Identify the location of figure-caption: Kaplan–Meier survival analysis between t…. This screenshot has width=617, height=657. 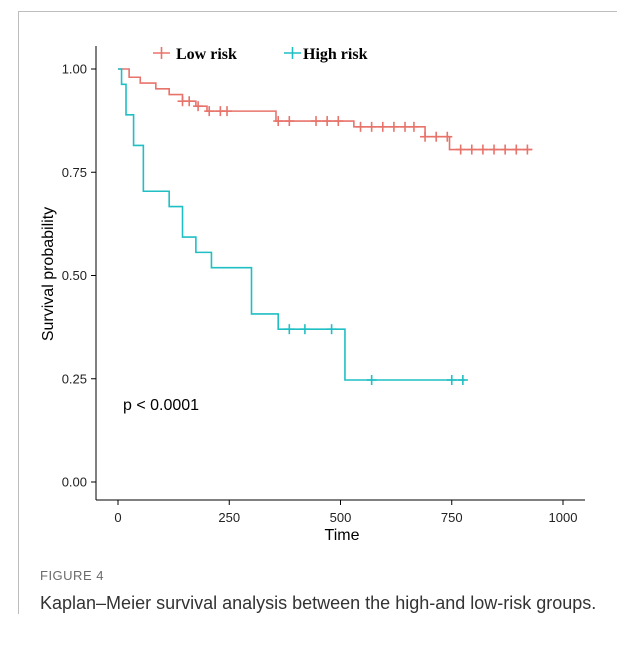
(318, 603).